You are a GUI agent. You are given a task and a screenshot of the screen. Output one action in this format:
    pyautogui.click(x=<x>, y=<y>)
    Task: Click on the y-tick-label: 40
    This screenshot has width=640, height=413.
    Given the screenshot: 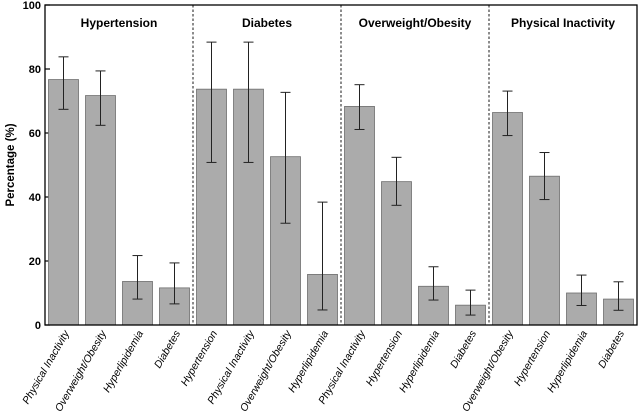 What is the action you would take?
    pyautogui.click(x=35, y=198)
    